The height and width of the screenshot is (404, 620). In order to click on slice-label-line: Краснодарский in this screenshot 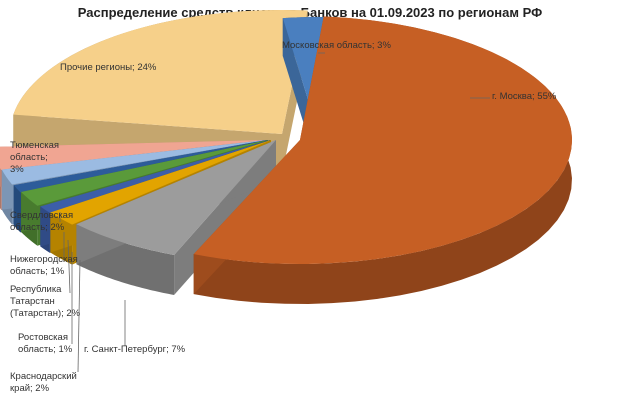, I will do `click(43, 376)`.